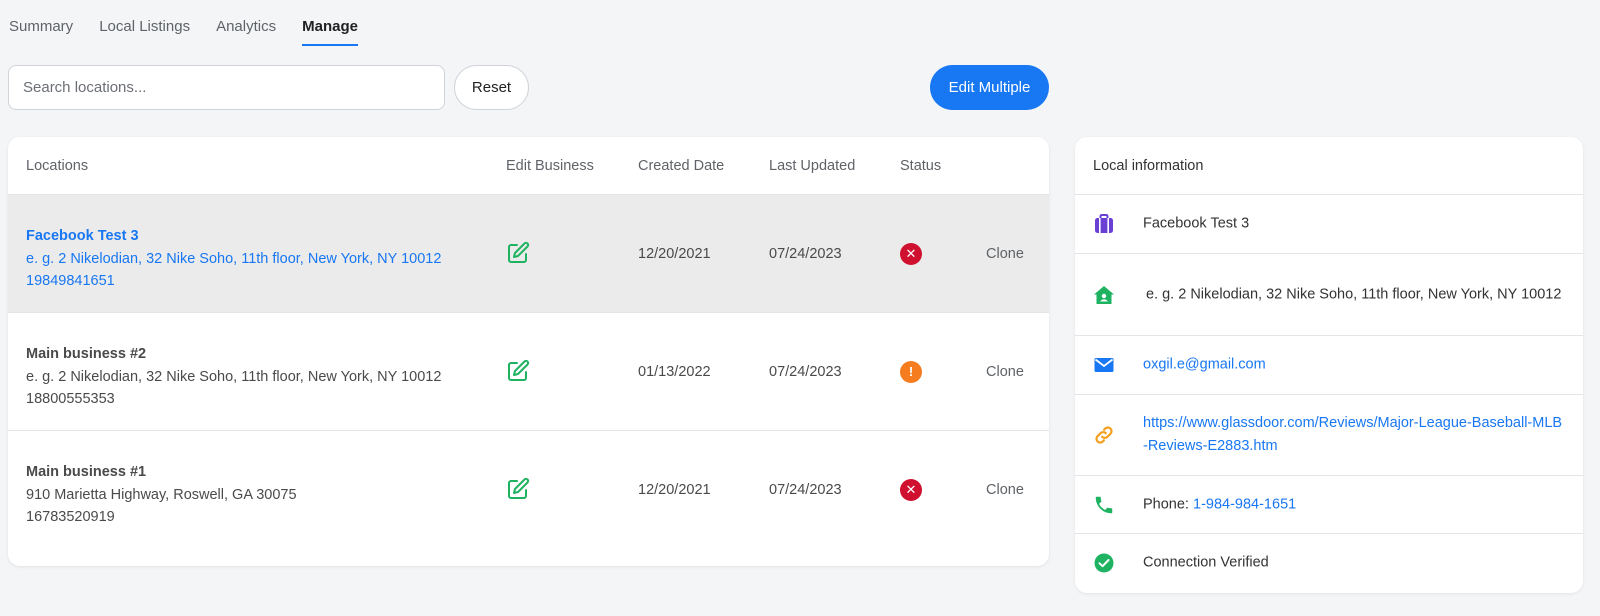 Image resolution: width=1600 pixels, height=616 pixels. I want to click on tab-local-listings: Local Listings, so click(145, 26).